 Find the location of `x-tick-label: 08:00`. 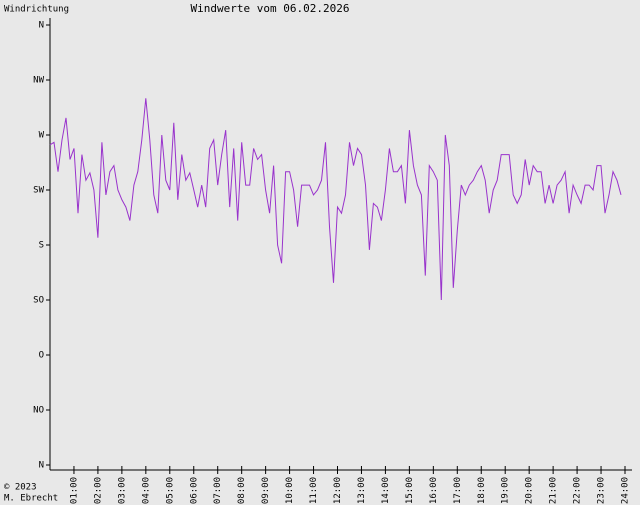

x-tick-label: 08:00 is located at coordinates (242, 490).